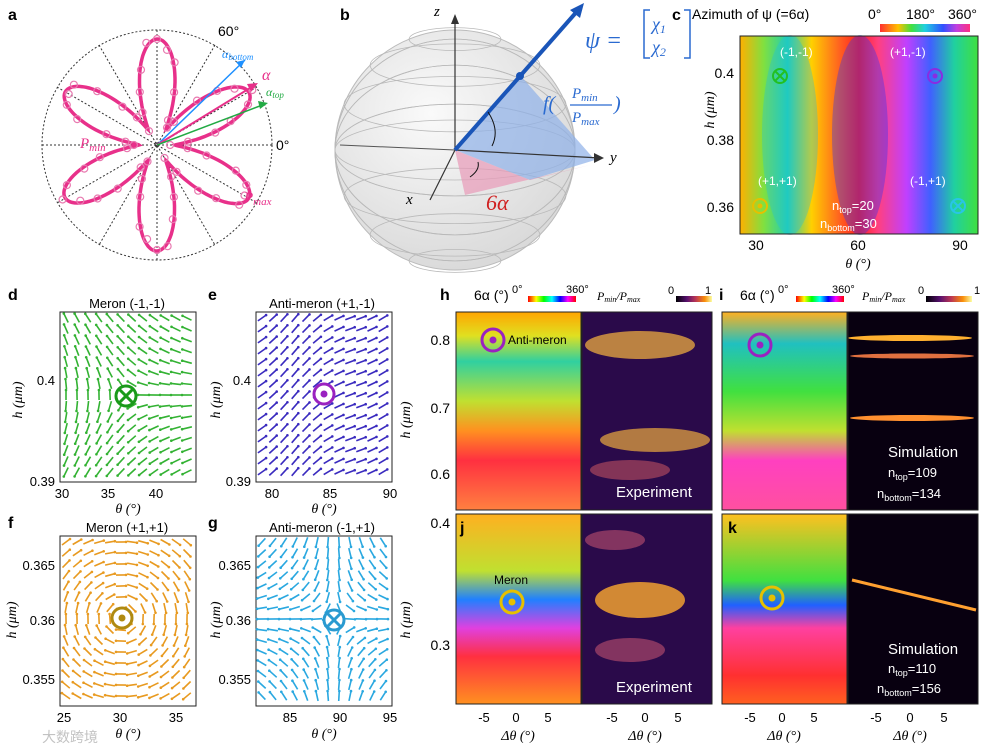  I want to click on f-denominator: Pmax, so click(585, 119).